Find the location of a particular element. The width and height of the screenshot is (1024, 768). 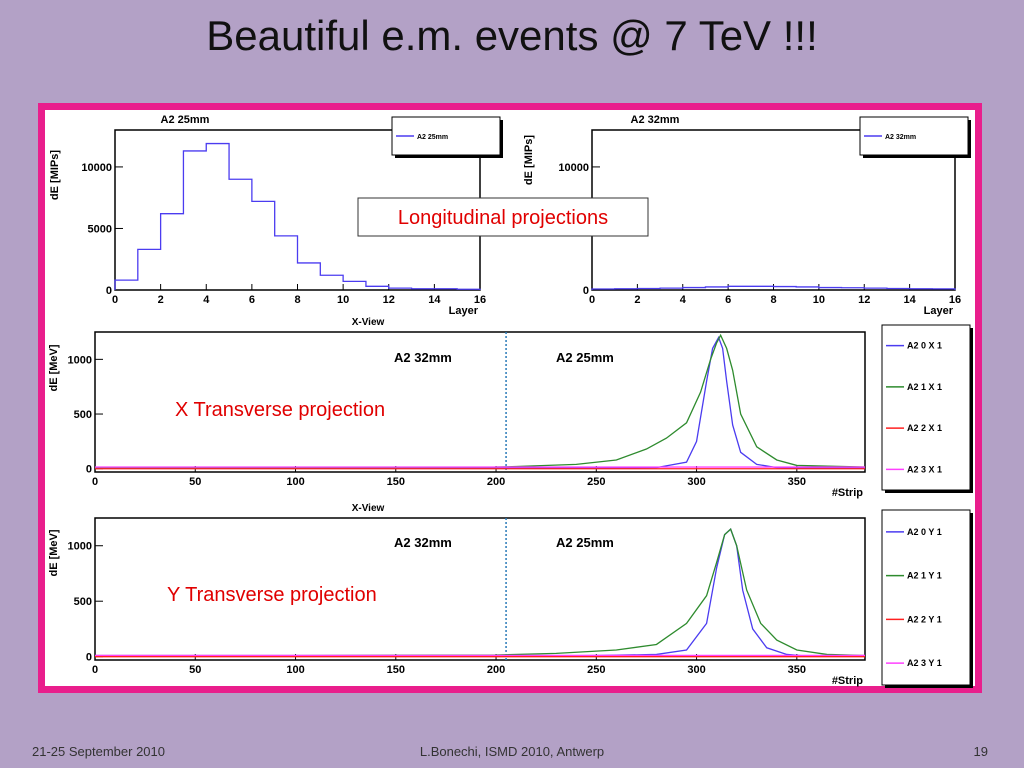

longitudinal-label-box is located at coordinates (503, 217).